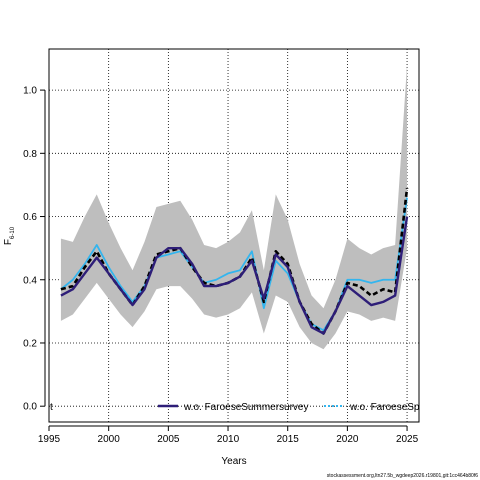 This screenshot has width=480, height=480. What do you see at coordinates (49, 439) in the screenshot?
I see `x-tick-label: 1995` at bounding box center [49, 439].